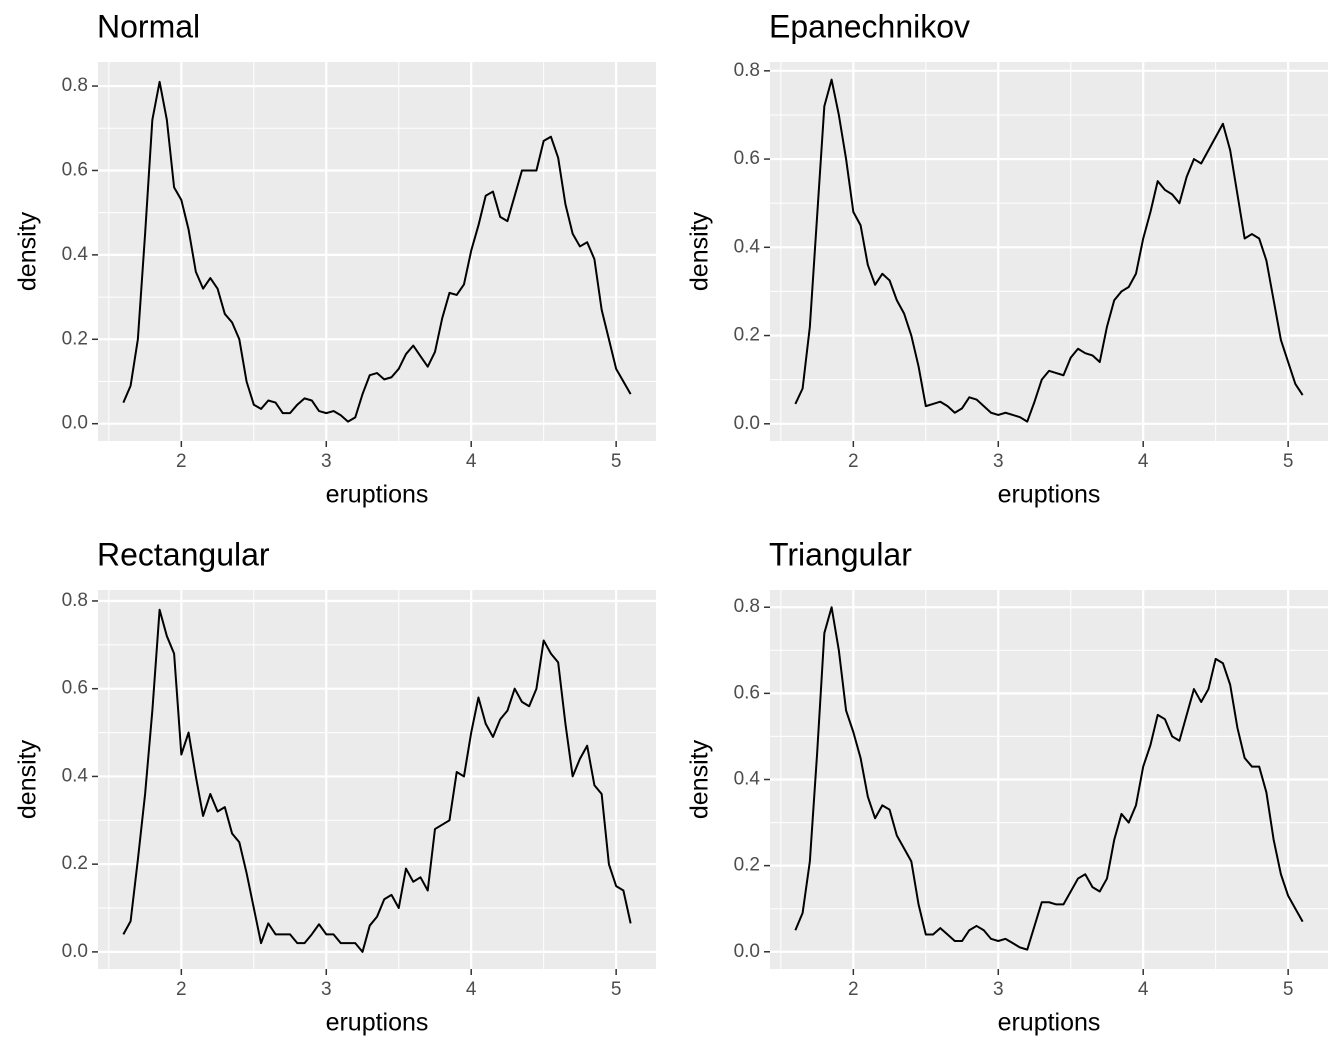 This screenshot has width=1344, height=1056. What do you see at coordinates (840, 554) in the screenshot?
I see `panel-title: Triangular` at bounding box center [840, 554].